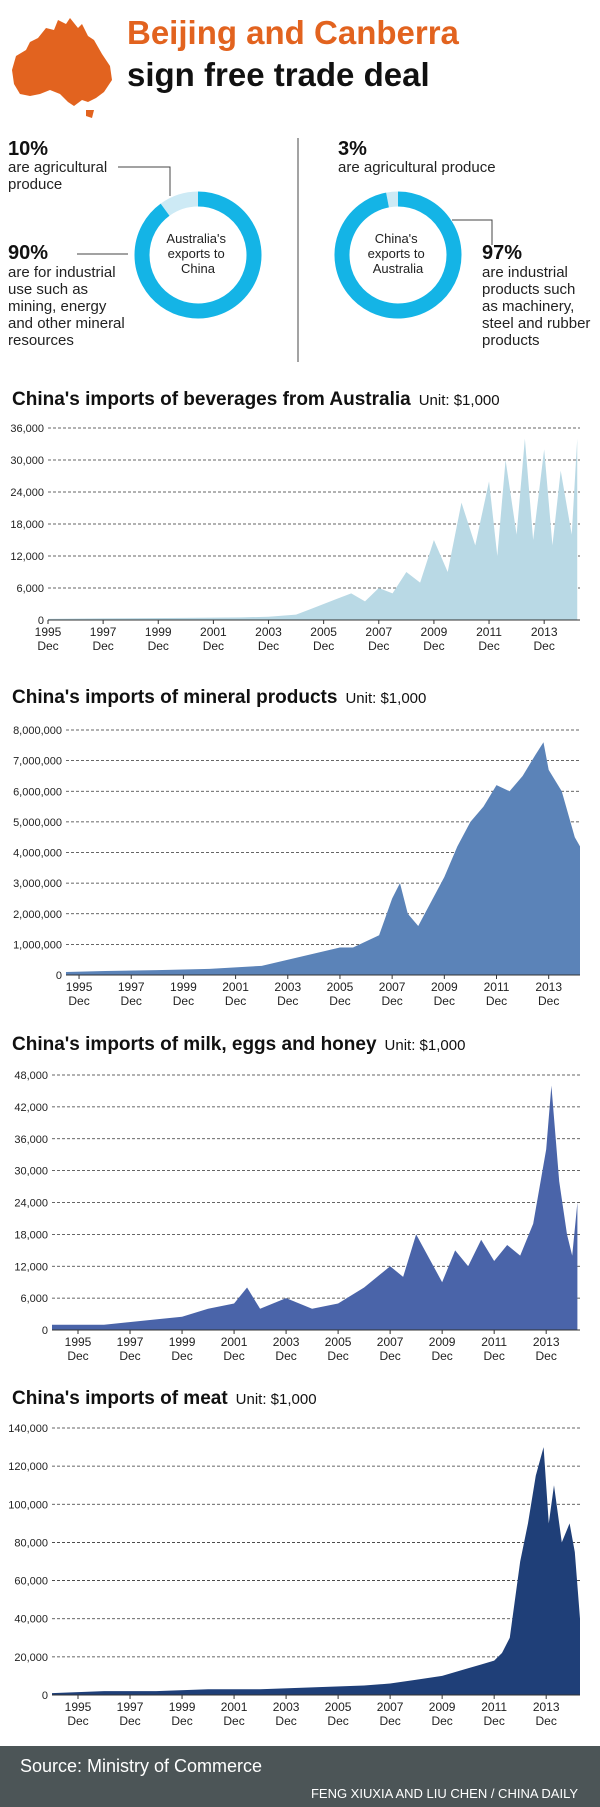 Image resolution: width=600 pixels, height=1807 pixels. I want to click on y-tick-label: 3,000,000, so click(37, 884).